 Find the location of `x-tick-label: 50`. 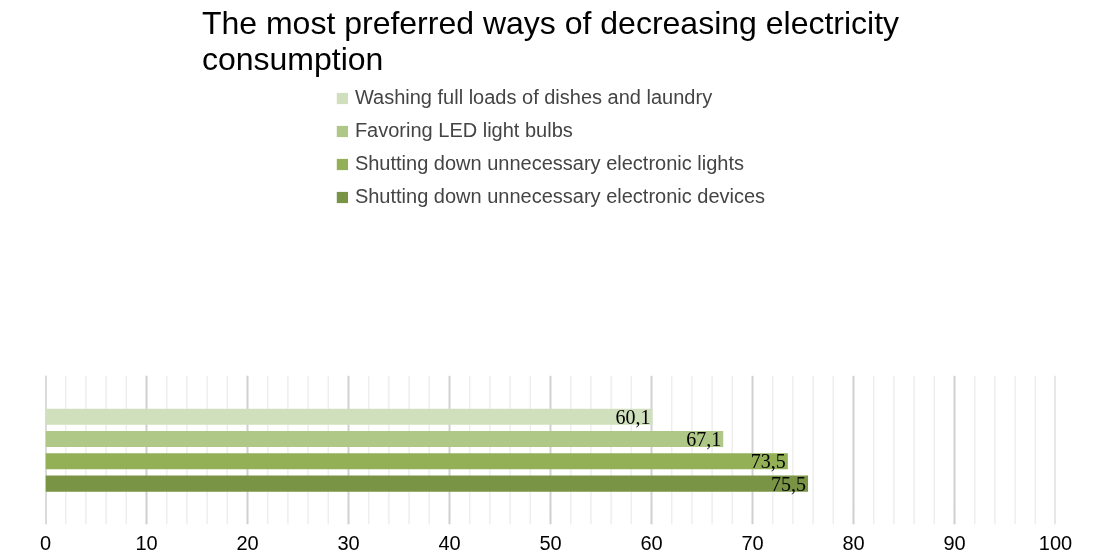

x-tick-label: 50 is located at coordinates (550, 542).